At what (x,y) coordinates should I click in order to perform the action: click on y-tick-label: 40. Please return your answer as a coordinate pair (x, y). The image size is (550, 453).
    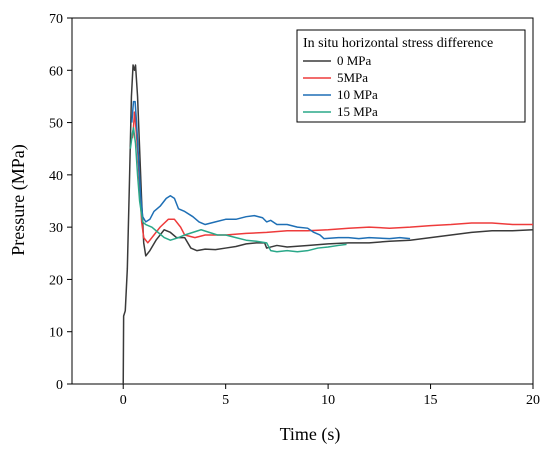
    Looking at the image, I should click on (56, 176).